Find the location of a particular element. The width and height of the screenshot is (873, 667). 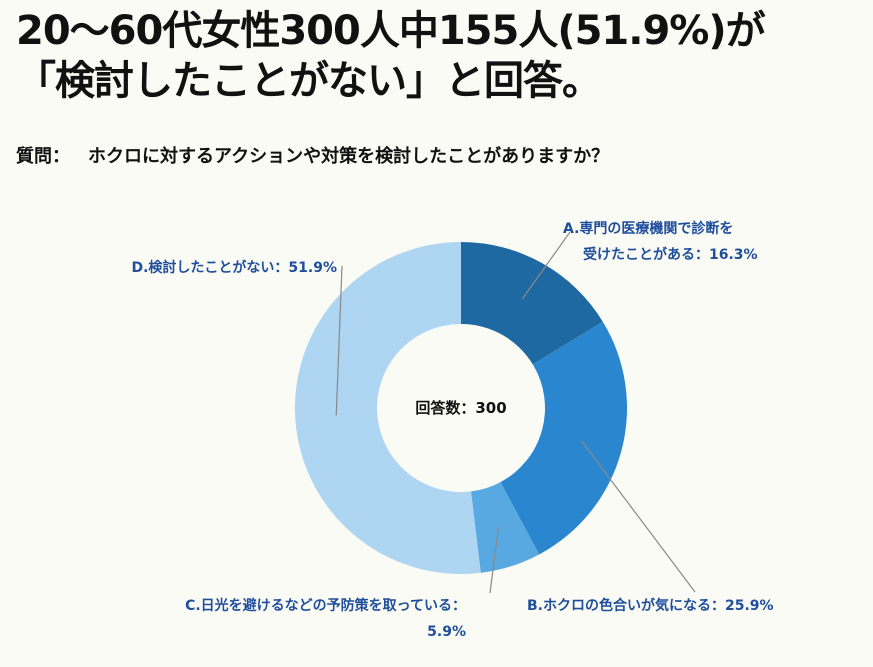

slice-label-a-line-1: A.専門の医療機関で診断を is located at coordinates (648, 228).